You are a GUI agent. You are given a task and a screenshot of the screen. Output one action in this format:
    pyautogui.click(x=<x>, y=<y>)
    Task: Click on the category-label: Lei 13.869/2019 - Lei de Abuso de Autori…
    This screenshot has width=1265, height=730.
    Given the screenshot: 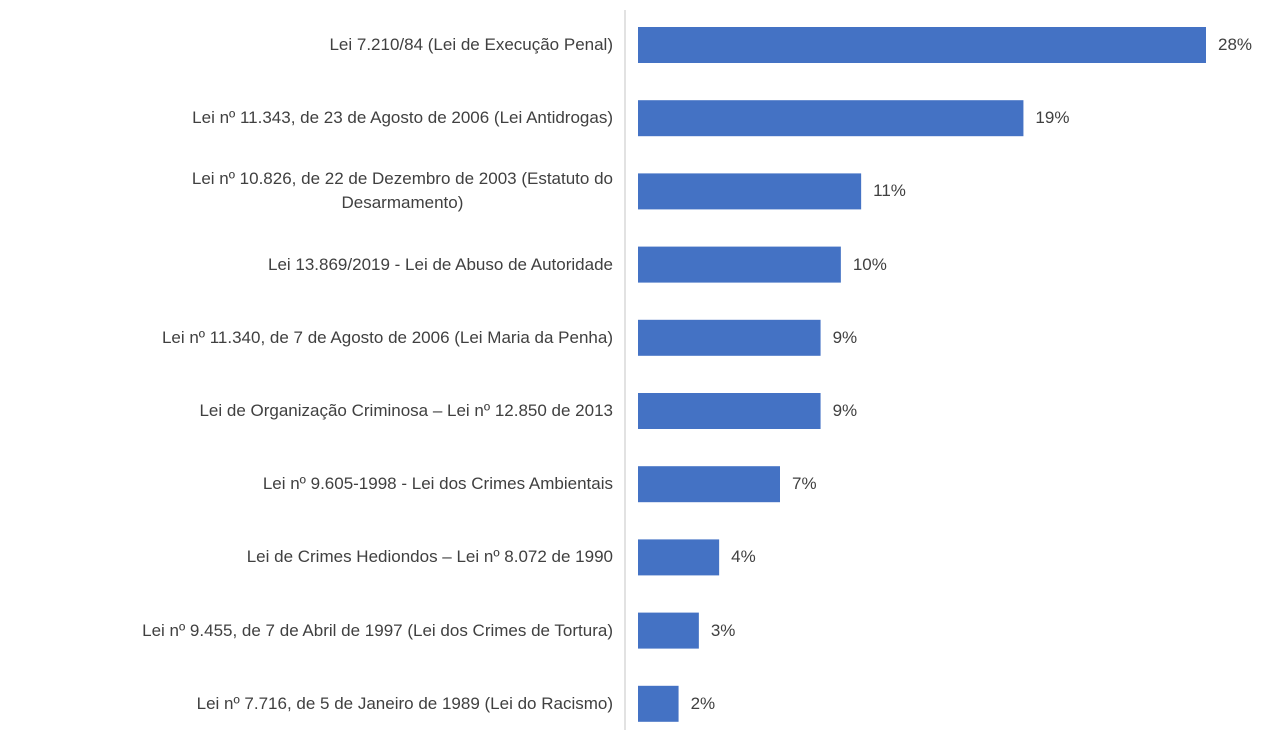 What is the action you would take?
    pyautogui.click(x=440, y=264)
    